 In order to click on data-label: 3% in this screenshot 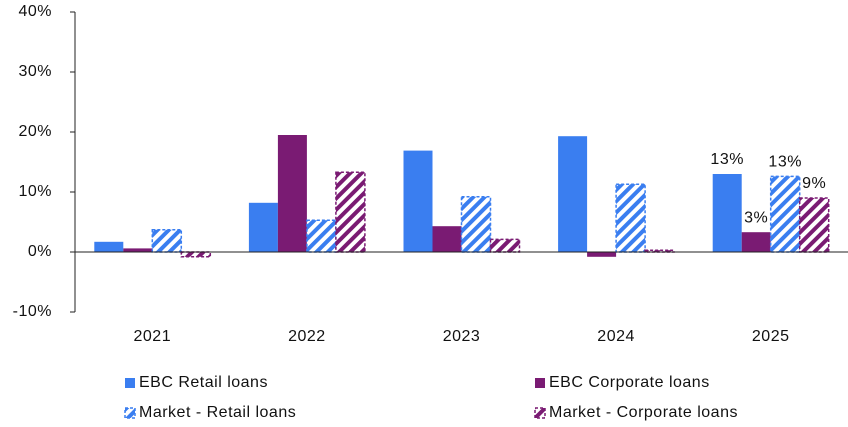, I will do `click(756, 217)`.